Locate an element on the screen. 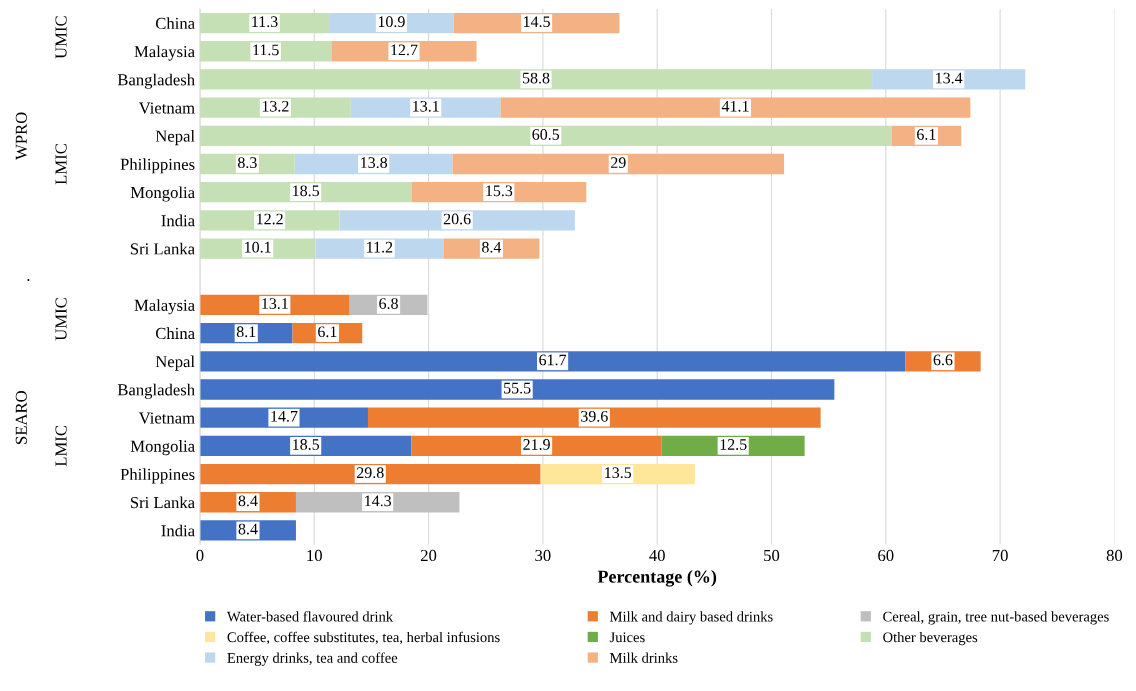 This screenshot has width=1136, height=691. data-label: 29.8 is located at coordinates (370, 473).